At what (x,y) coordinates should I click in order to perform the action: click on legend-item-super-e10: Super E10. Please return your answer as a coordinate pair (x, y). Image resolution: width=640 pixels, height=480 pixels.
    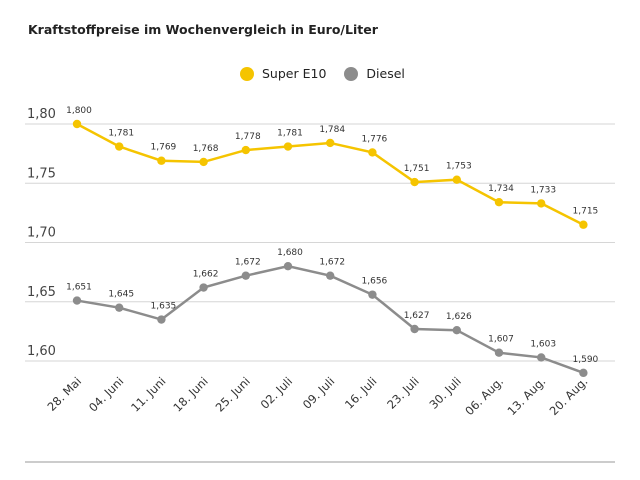
    Looking at the image, I should click on (283, 73).